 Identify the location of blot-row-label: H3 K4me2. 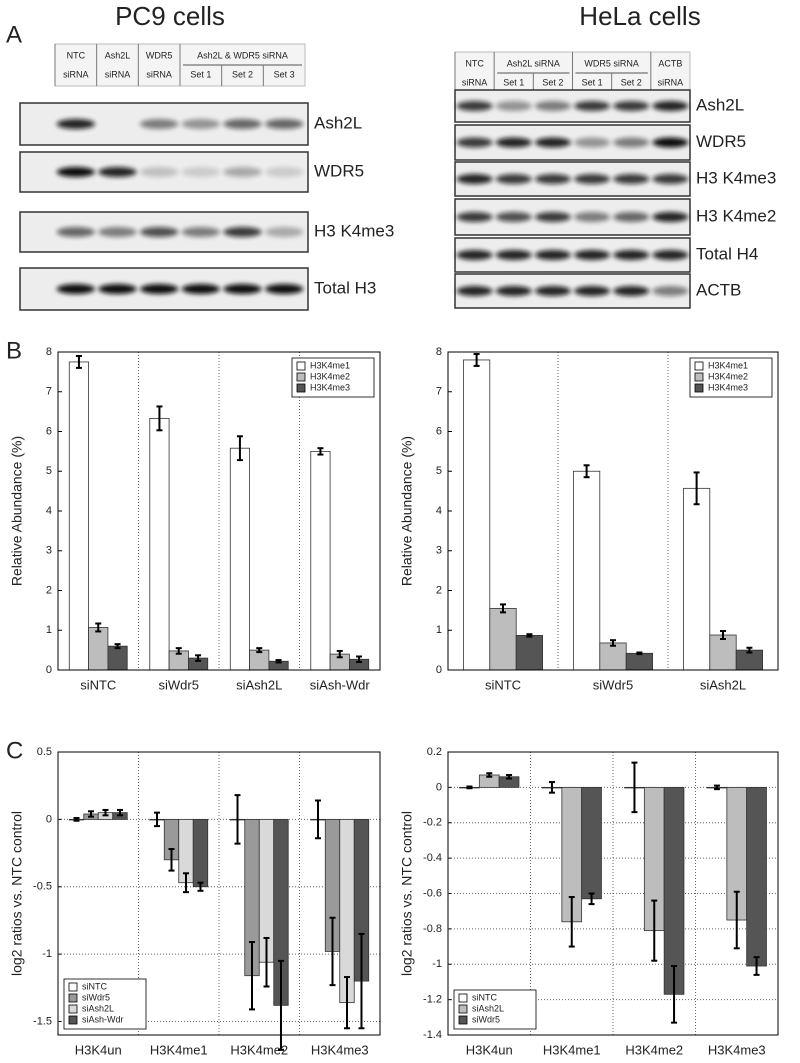
(736, 215).